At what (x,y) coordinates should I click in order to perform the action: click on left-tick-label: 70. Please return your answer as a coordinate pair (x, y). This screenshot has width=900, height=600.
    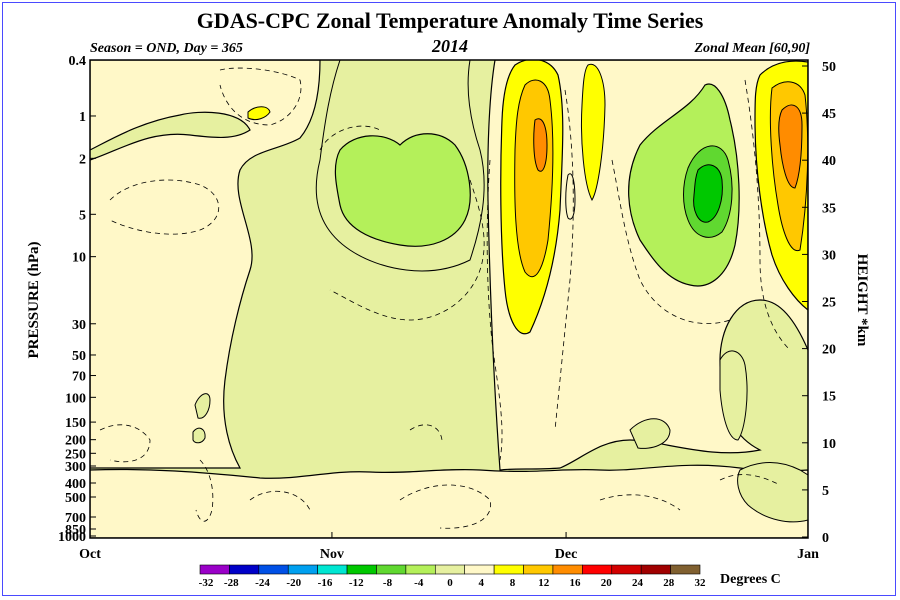
    Looking at the image, I should click on (79, 377).